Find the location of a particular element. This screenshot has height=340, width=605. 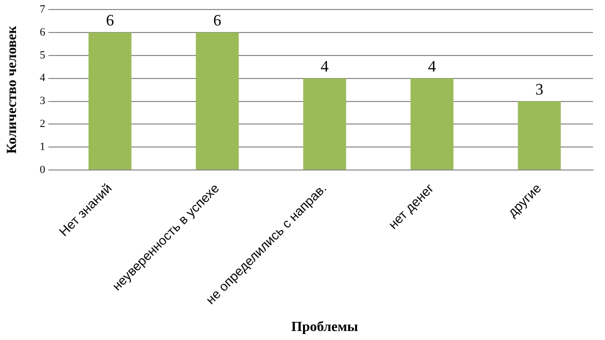

y-tick-label: 7 is located at coordinates (43, 9).